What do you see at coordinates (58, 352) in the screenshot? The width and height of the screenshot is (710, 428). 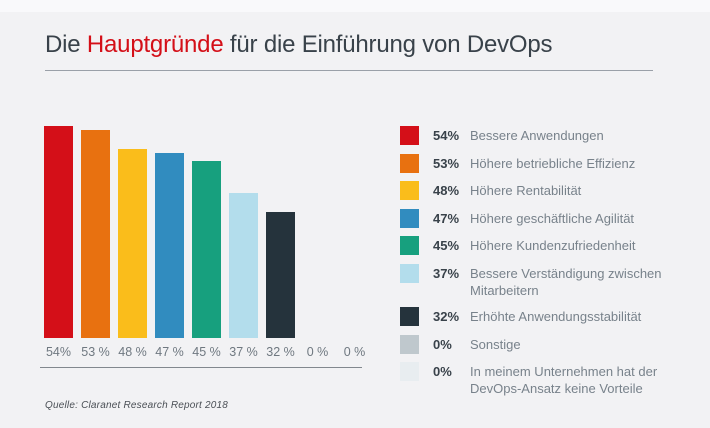 I see `bar-value-label: 54%` at bounding box center [58, 352].